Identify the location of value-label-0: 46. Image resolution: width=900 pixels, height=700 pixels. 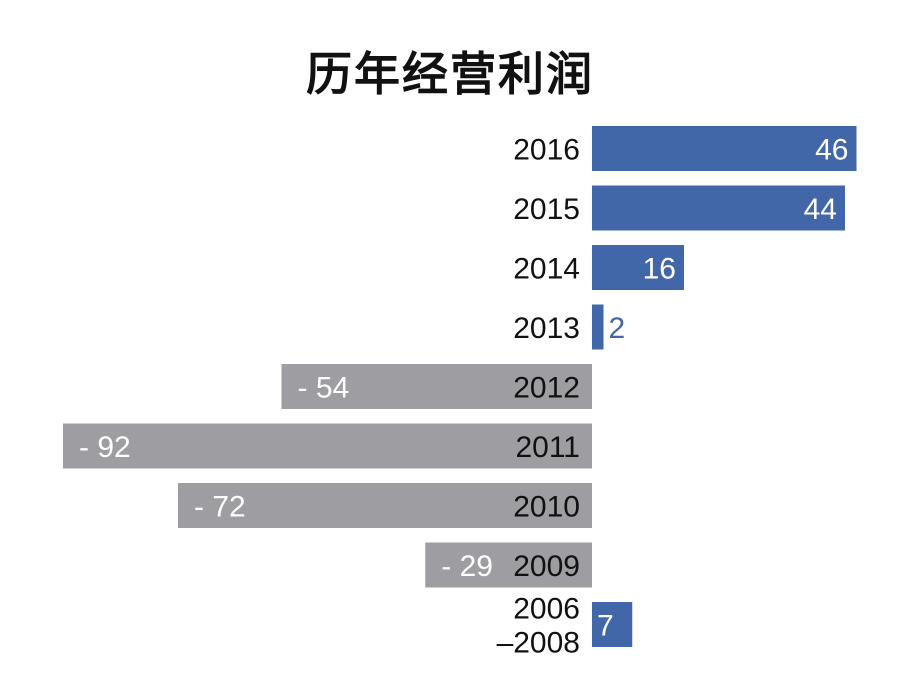
(831, 150).